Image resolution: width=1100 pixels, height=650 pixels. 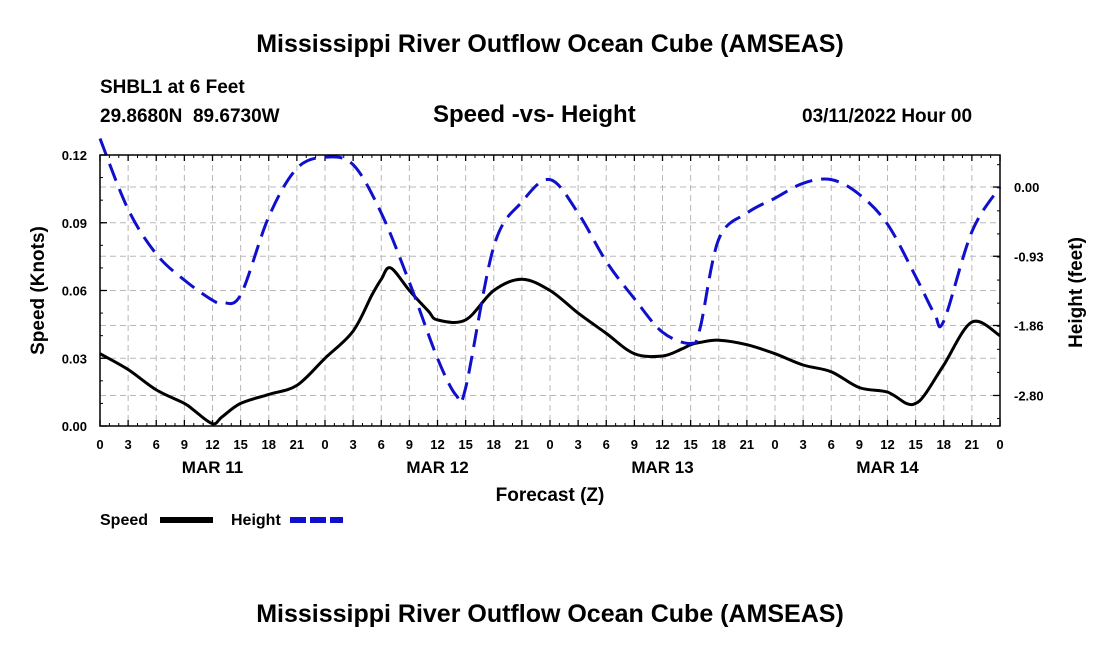 I want to click on y-tick-label: 0.12, so click(x=74, y=155).